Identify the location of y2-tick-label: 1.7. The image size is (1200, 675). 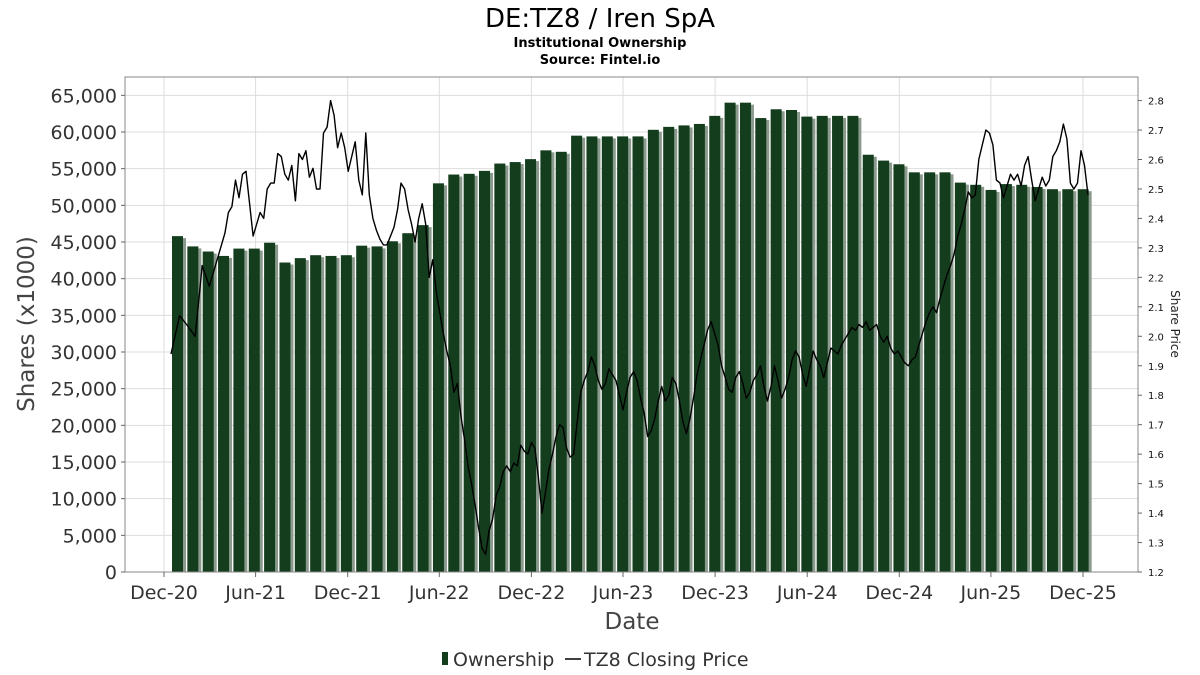
(1156, 426).